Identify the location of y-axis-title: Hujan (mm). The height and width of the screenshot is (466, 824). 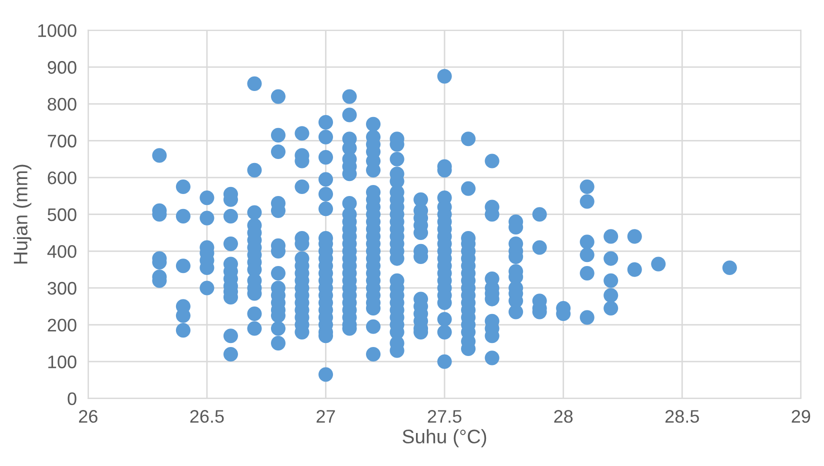
(22, 214).